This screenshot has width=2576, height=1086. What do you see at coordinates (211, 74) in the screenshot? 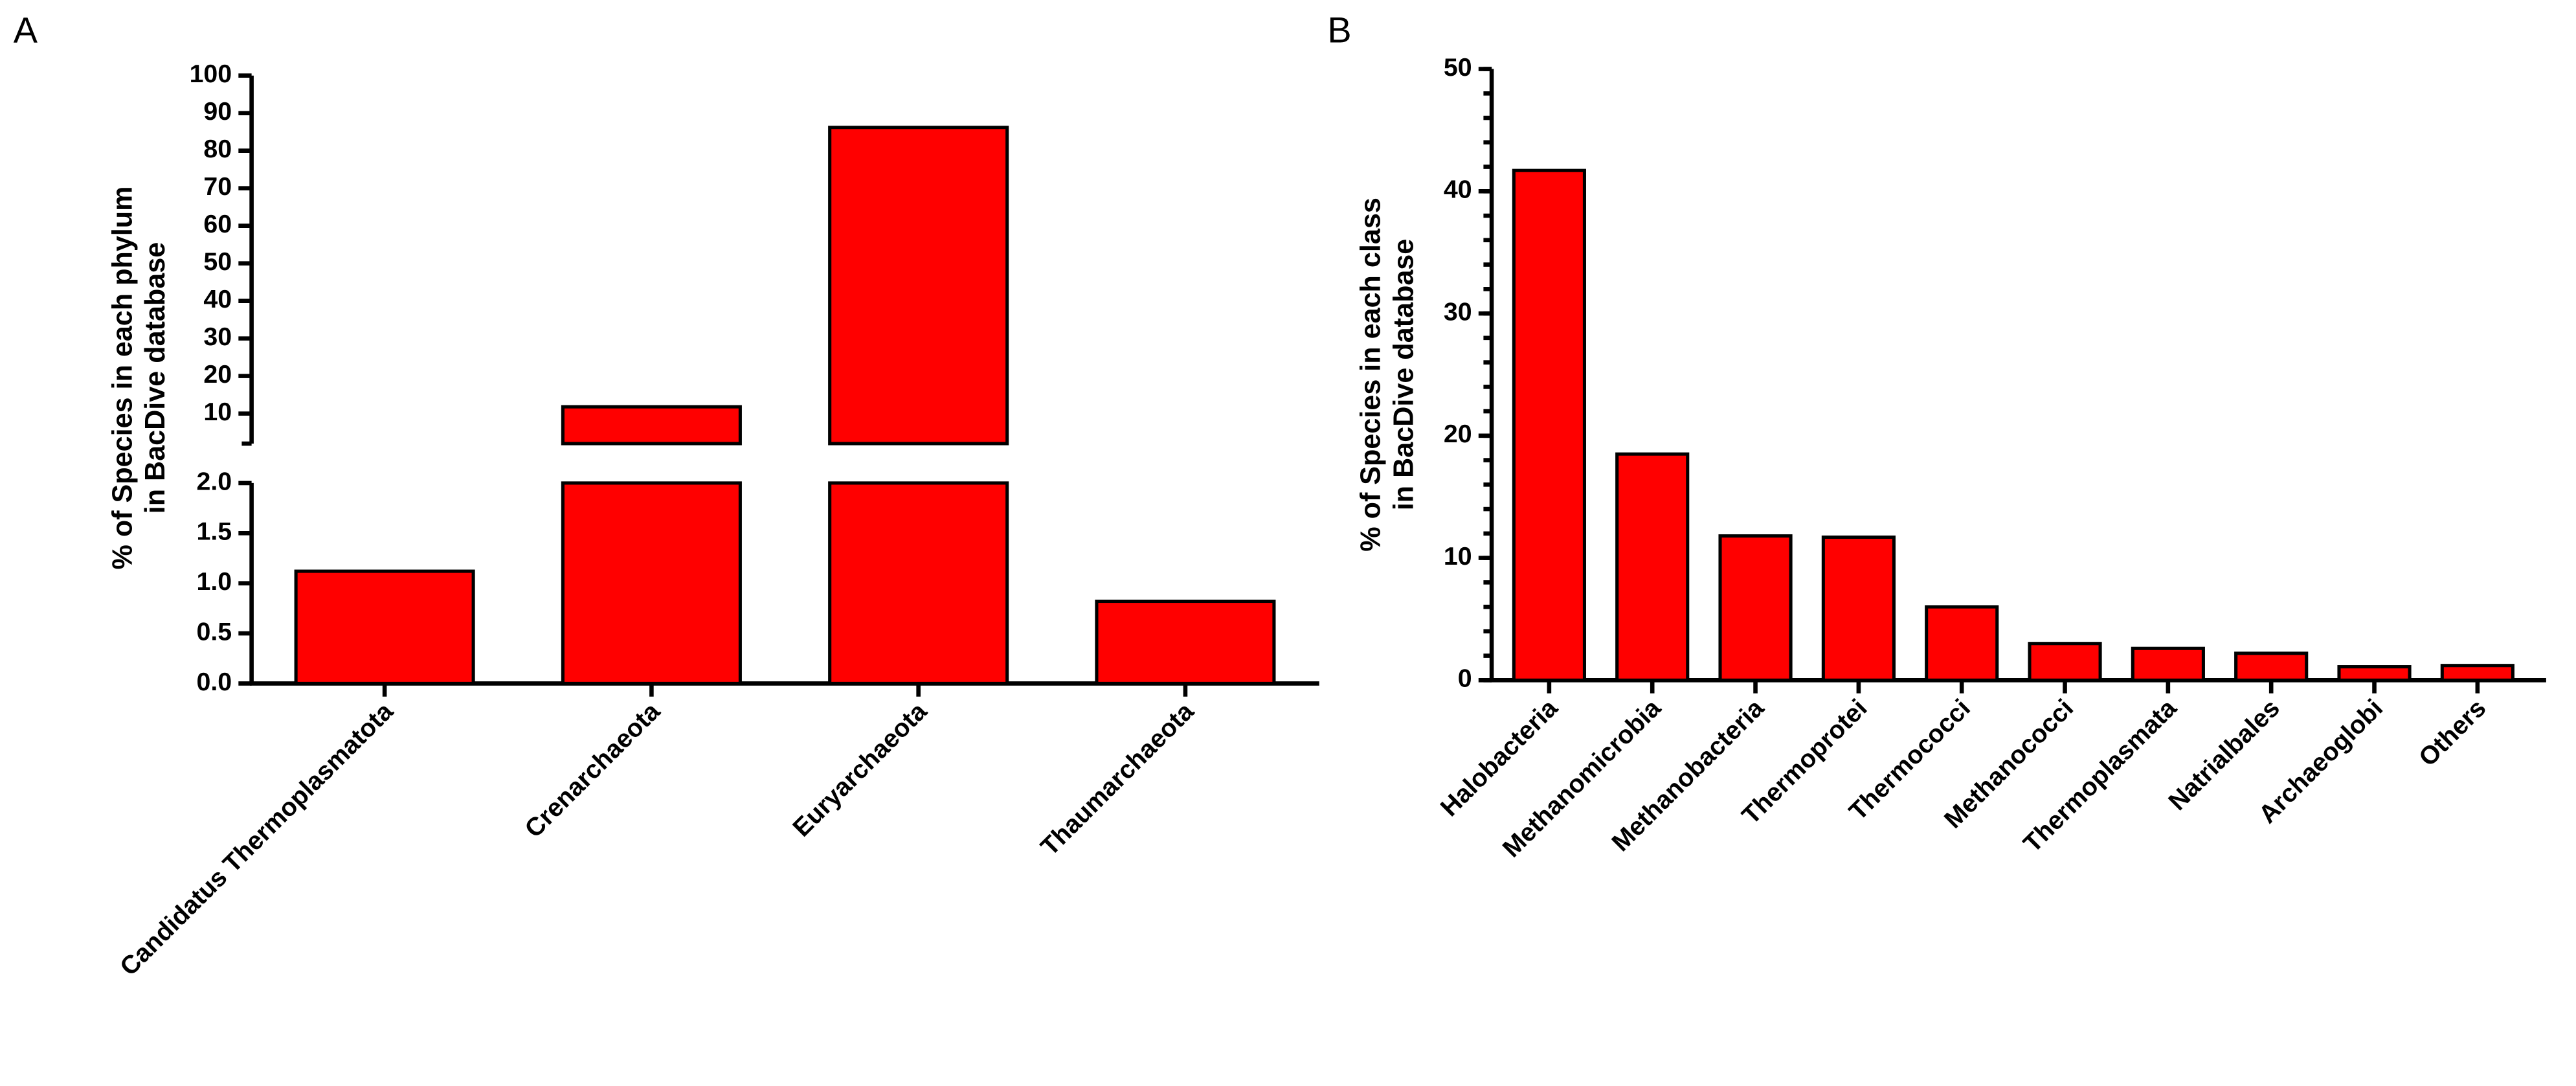
I see `y-tick-label: 100` at bounding box center [211, 74].